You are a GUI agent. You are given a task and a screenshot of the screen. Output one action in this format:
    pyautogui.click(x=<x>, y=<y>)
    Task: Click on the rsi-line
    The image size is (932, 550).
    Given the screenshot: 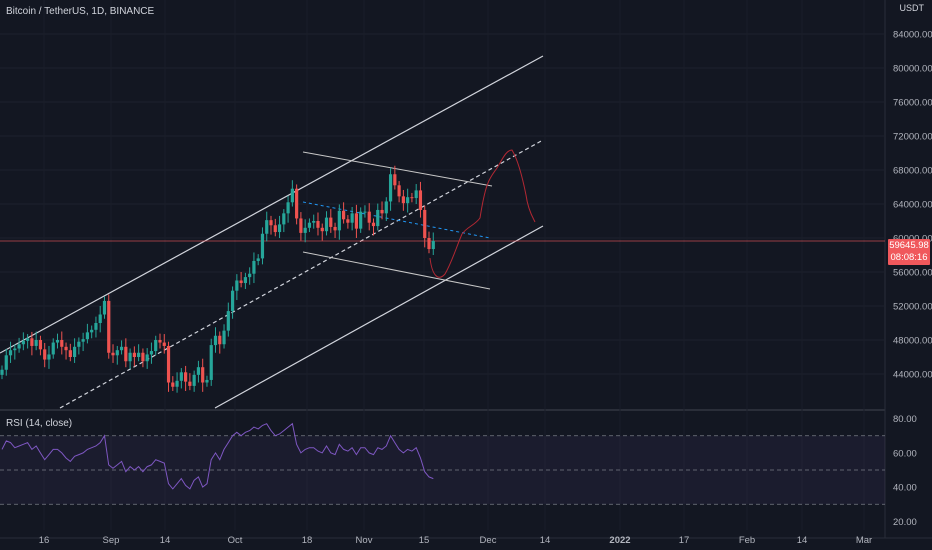 What is the action you would take?
    pyautogui.click(x=217, y=456)
    